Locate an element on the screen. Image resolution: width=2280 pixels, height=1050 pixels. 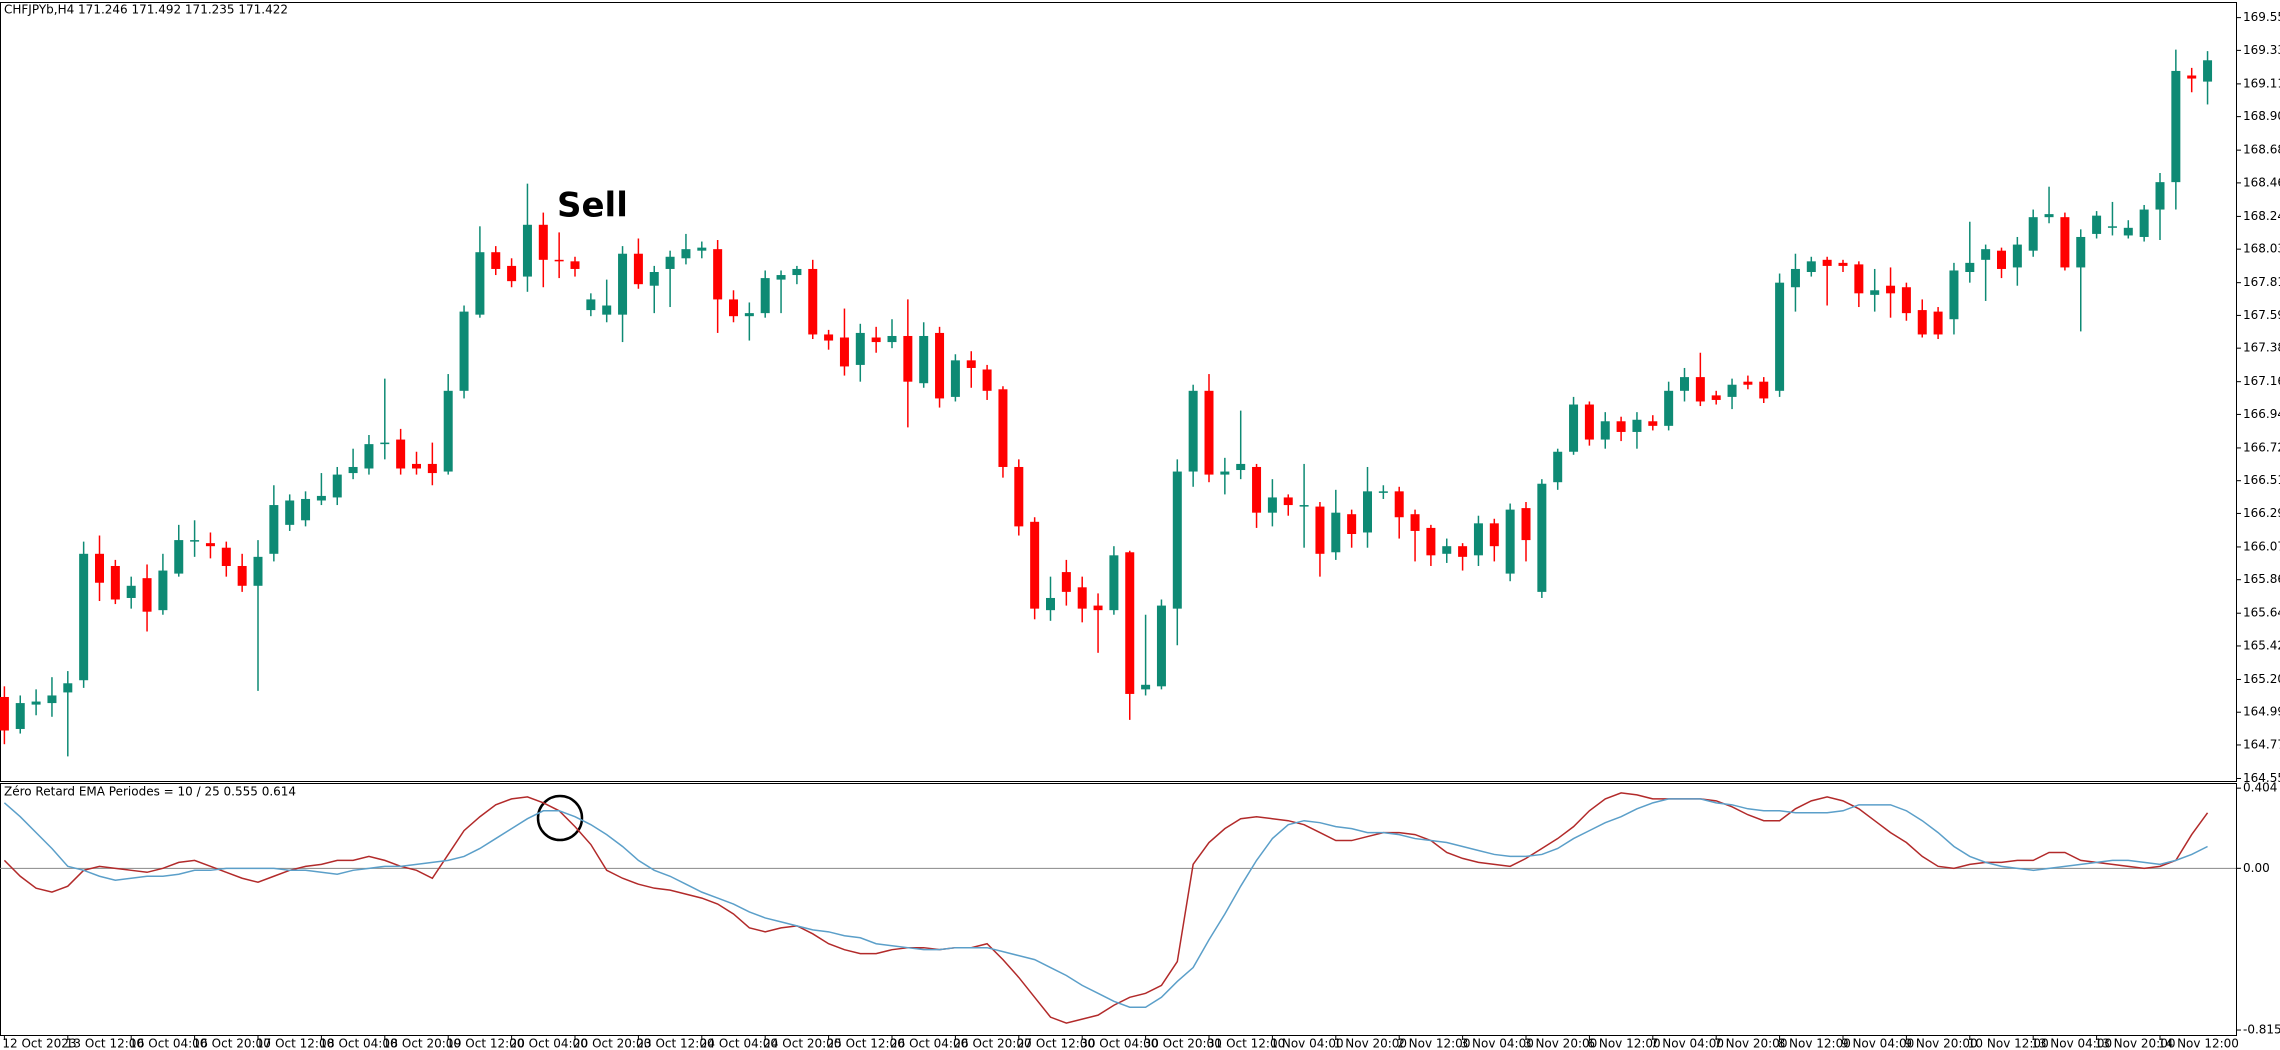
y-tick-label: 165.860 is located at coordinates (2261, 579).